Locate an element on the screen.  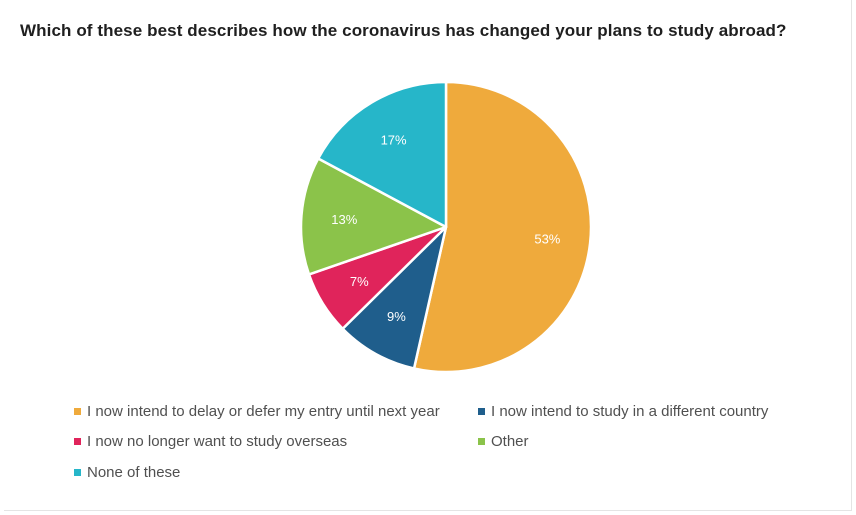
slice-label-none: 17% is located at coordinates (394, 139).